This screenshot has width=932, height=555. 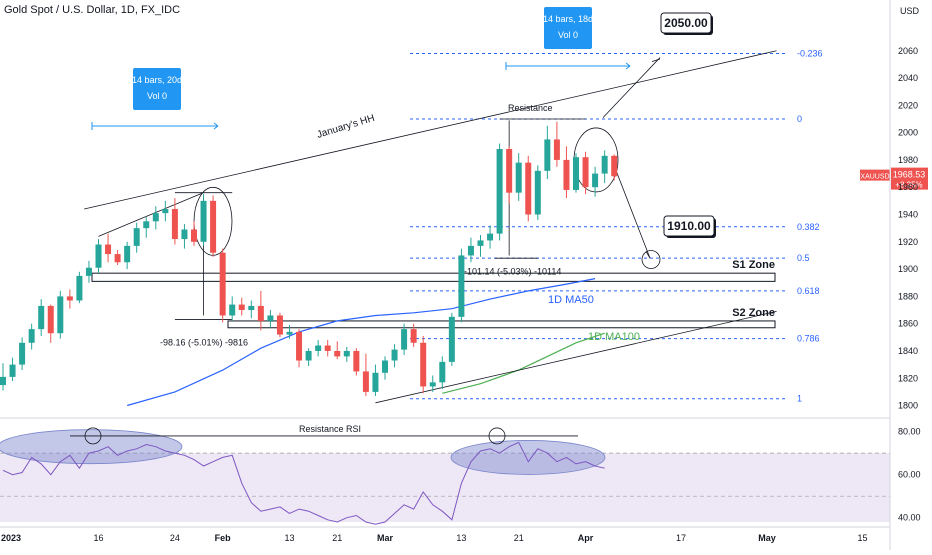 What do you see at coordinates (175, 538) in the screenshot?
I see `time-tick-label: 24` at bounding box center [175, 538].